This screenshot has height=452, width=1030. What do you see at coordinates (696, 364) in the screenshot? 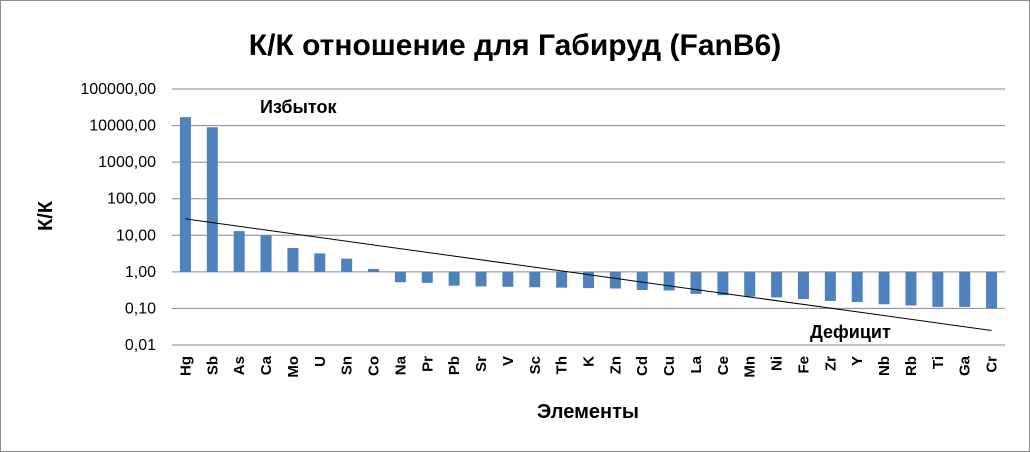
I see `x-tick-label: La` at bounding box center [696, 364].